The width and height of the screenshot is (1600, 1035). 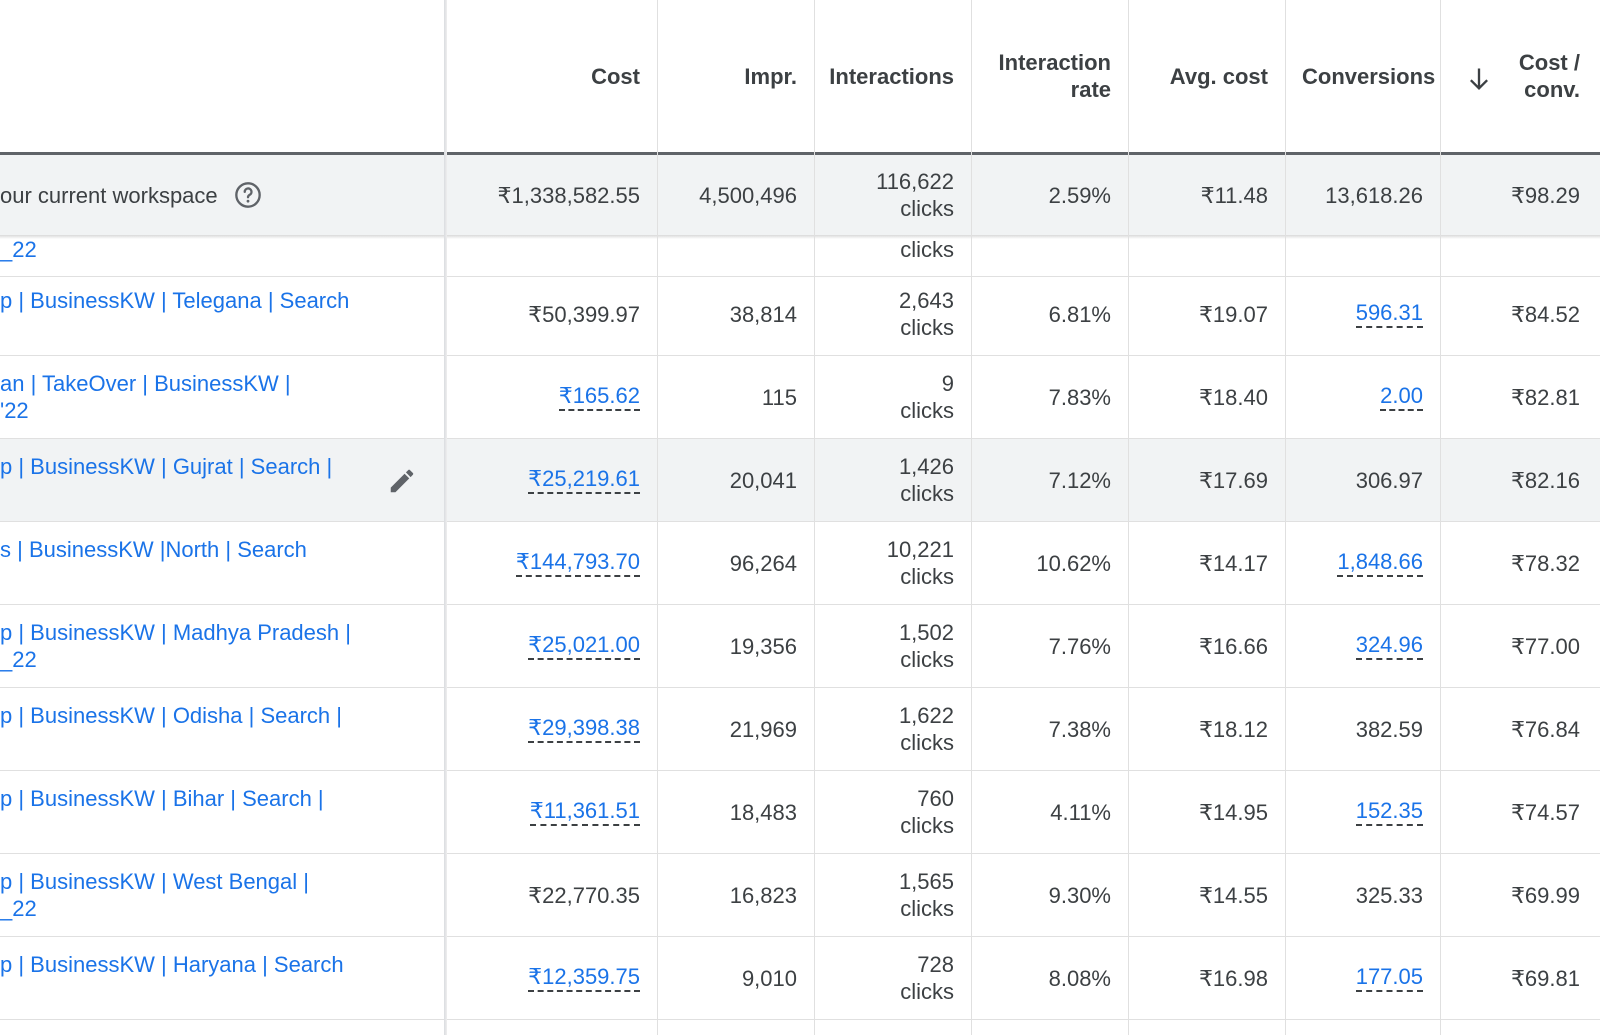 I want to click on row-conversions-link: 152.35, so click(x=1389, y=812).